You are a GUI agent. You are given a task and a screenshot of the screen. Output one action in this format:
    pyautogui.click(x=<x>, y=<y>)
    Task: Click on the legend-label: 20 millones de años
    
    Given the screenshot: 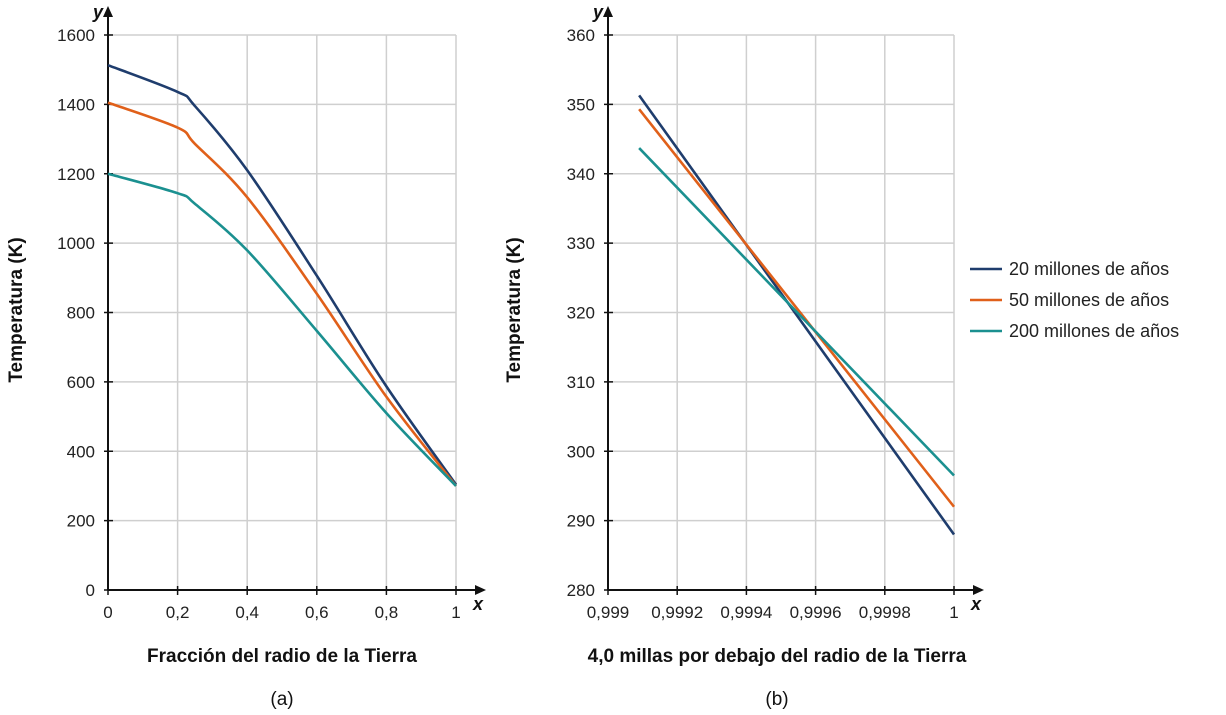 What is the action you would take?
    pyautogui.click(x=1089, y=269)
    